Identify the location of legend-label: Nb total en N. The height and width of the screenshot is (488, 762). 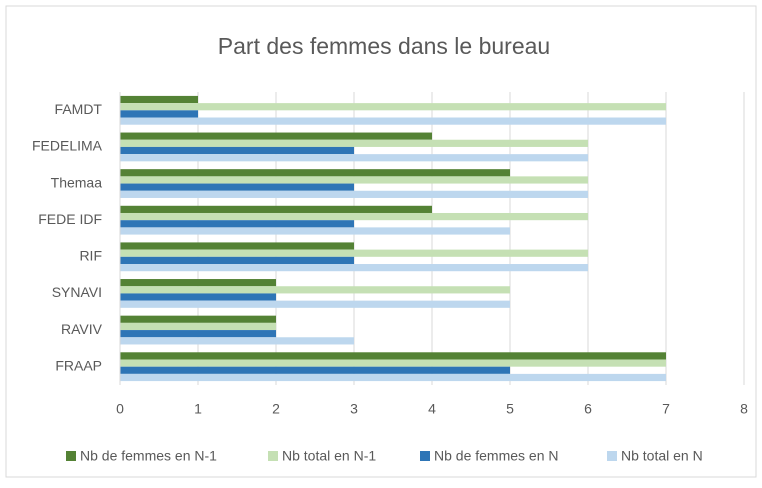
(662, 456).